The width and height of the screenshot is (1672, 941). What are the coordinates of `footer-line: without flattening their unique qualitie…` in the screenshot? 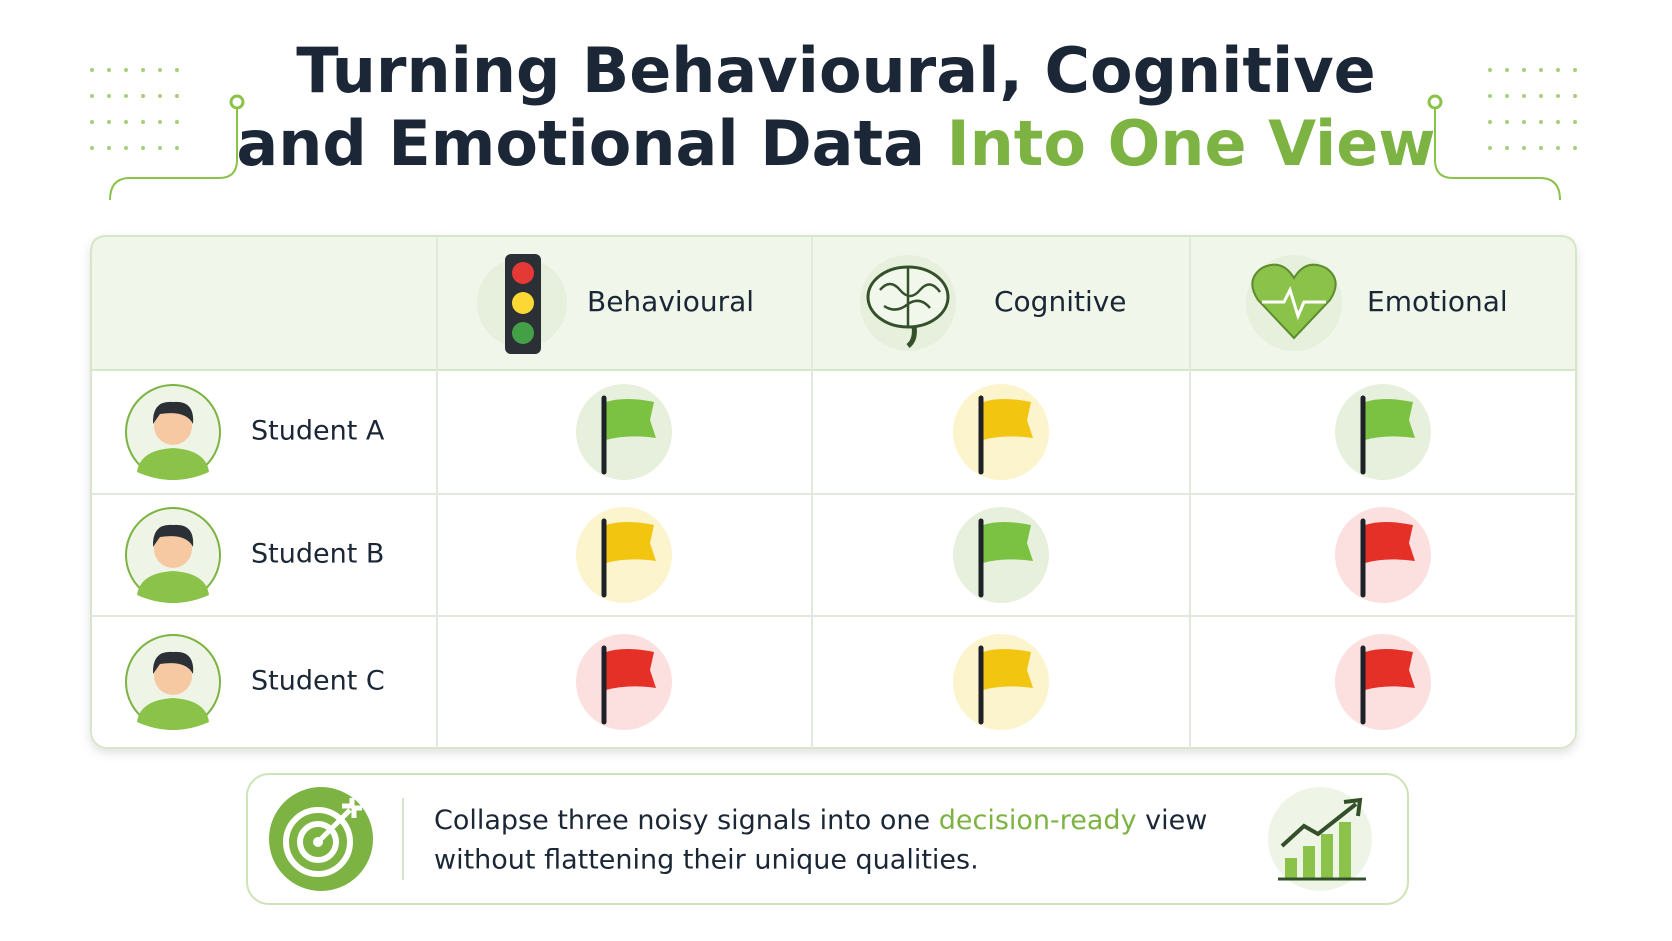 It's located at (706, 860).